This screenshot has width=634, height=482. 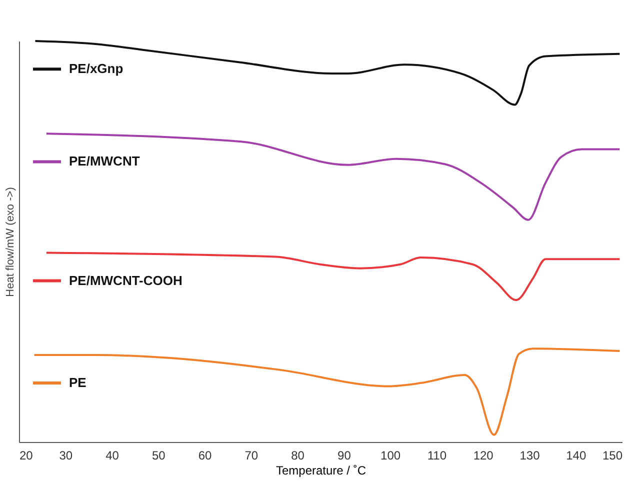 What do you see at coordinates (298, 455) in the screenshot?
I see `x-tick-label: 80` at bounding box center [298, 455].